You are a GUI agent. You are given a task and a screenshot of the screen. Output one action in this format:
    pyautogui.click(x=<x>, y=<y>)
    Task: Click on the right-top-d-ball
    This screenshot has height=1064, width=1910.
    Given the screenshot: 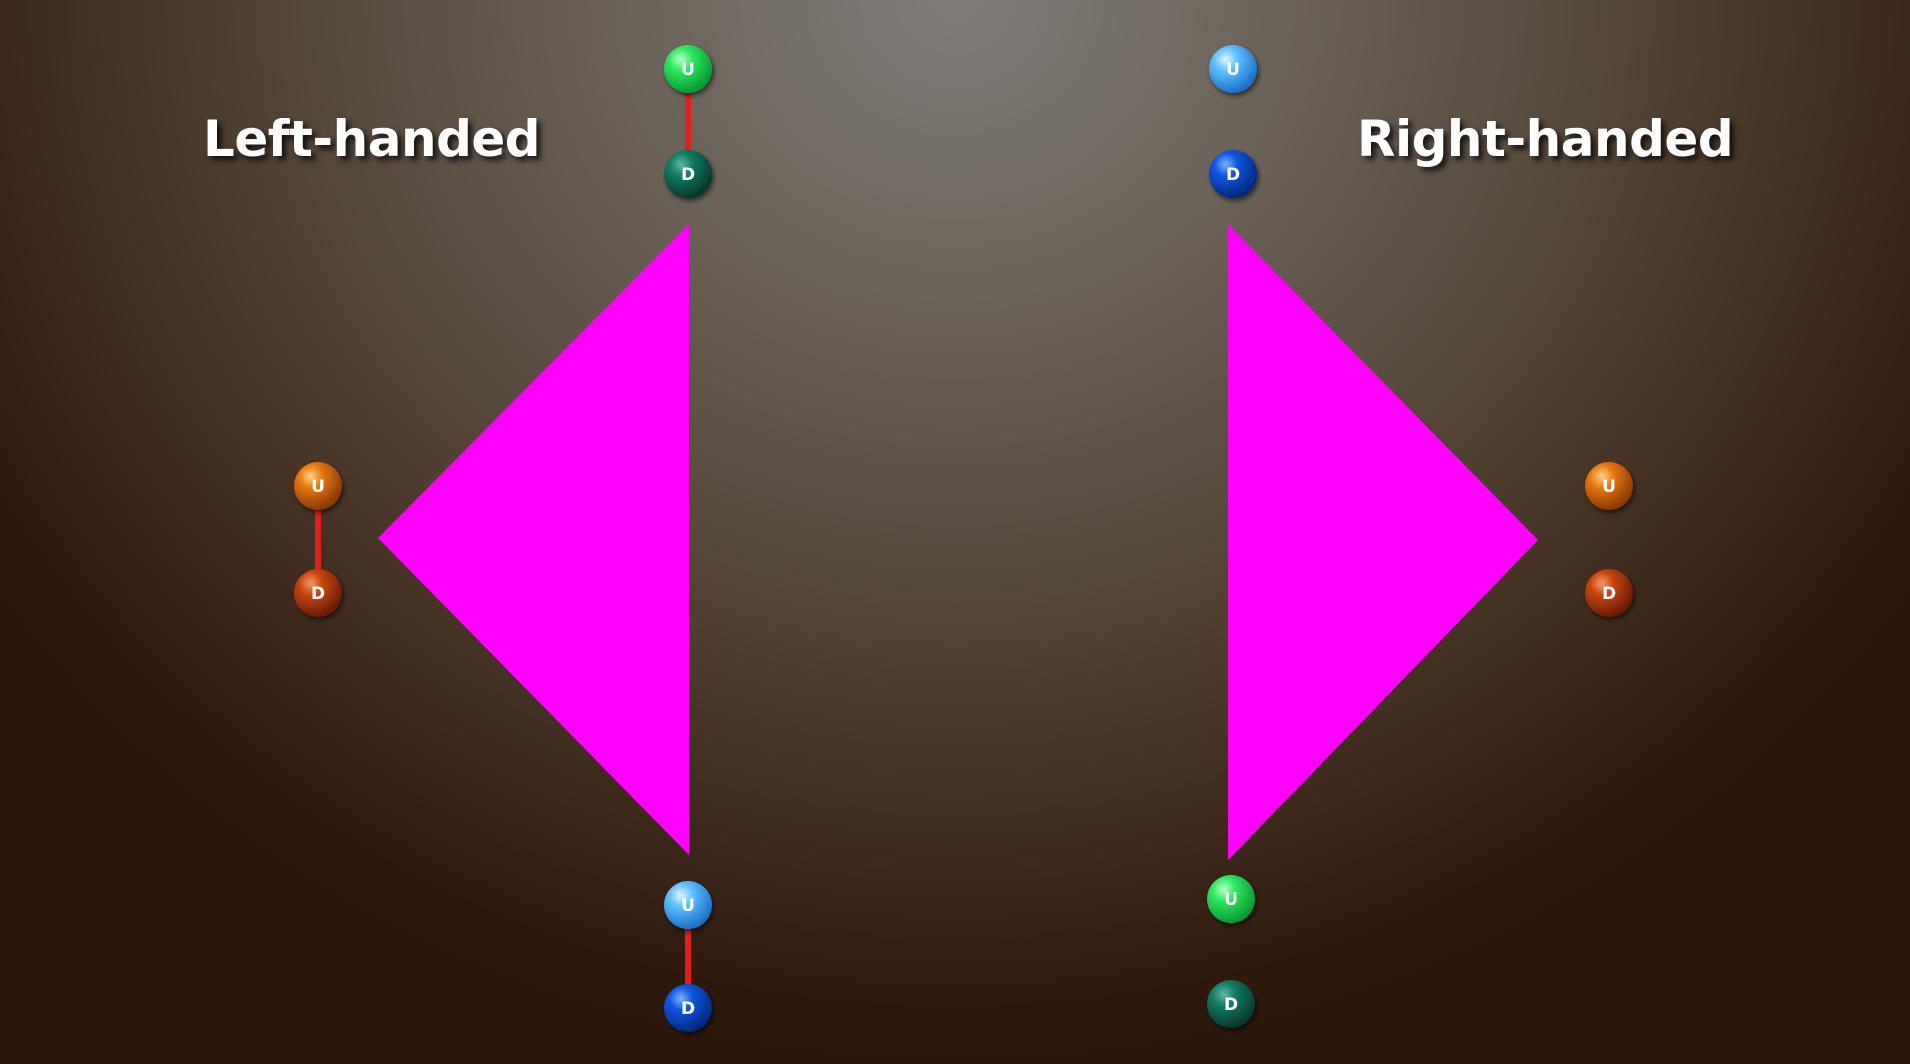 What is the action you would take?
    pyautogui.click(x=1233, y=174)
    